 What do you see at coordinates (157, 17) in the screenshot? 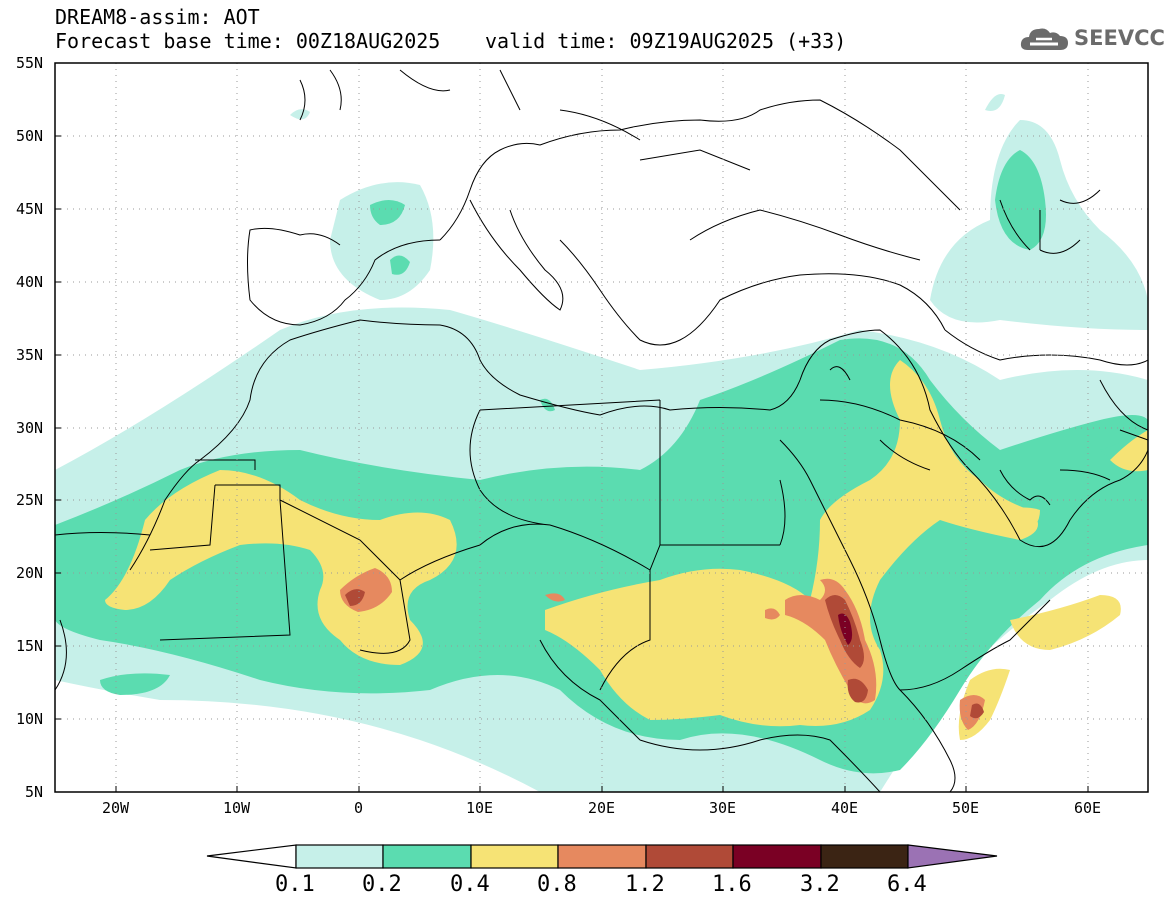
I see `map-title: DREAM8-assim: AOT` at bounding box center [157, 17].